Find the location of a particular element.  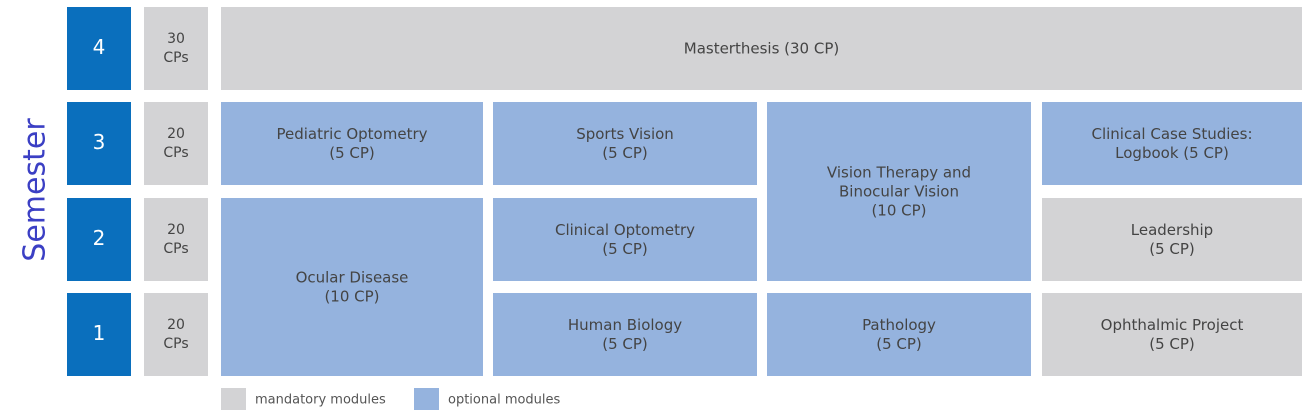

semester-number: 1 is located at coordinates (99, 333).